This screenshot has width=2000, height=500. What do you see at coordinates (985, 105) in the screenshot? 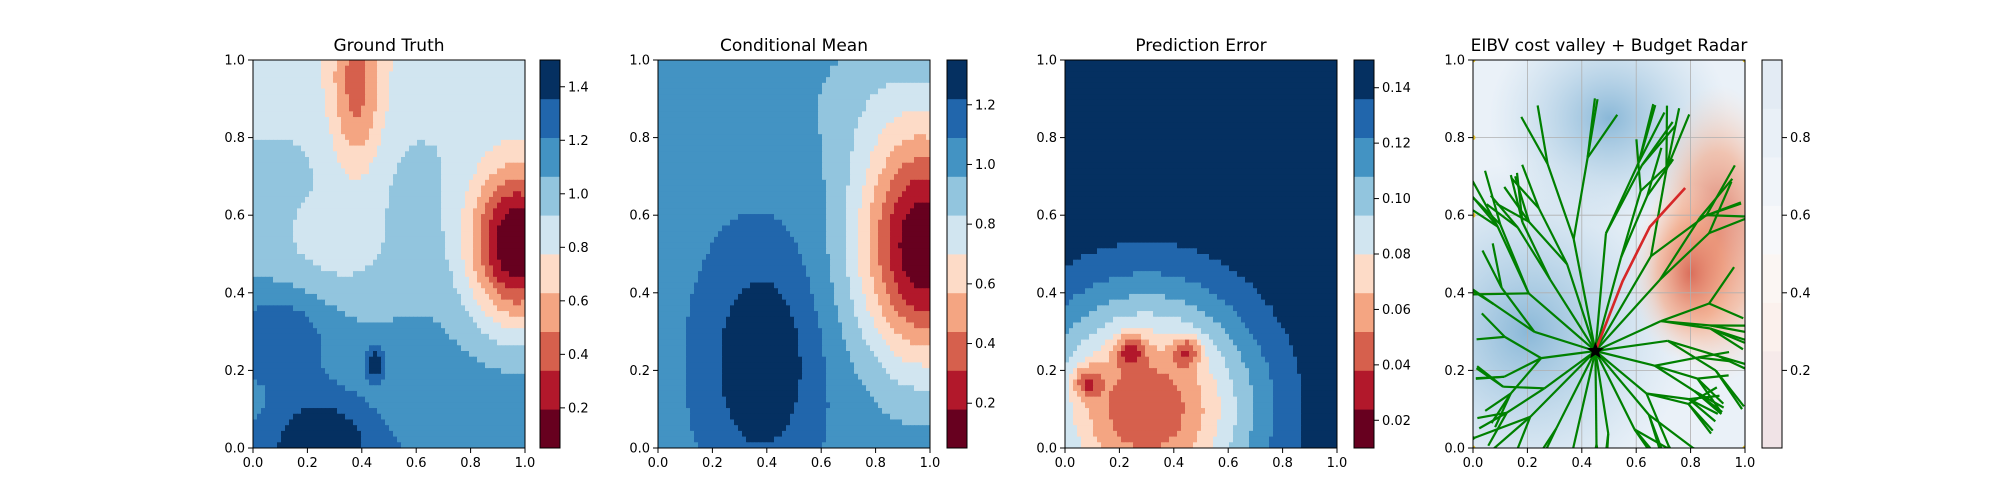
I see `colorbar-tick-label: 1.2` at bounding box center [985, 105].